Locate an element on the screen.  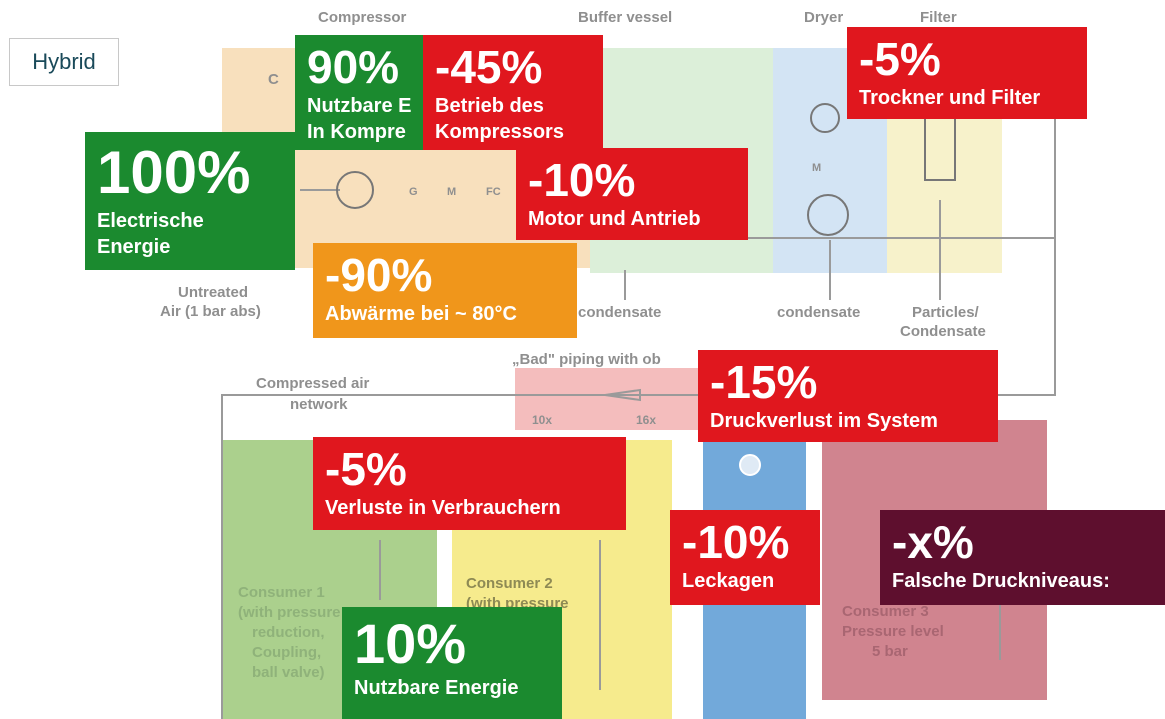
box-text: Leckagen is located at coordinates (728, 581).